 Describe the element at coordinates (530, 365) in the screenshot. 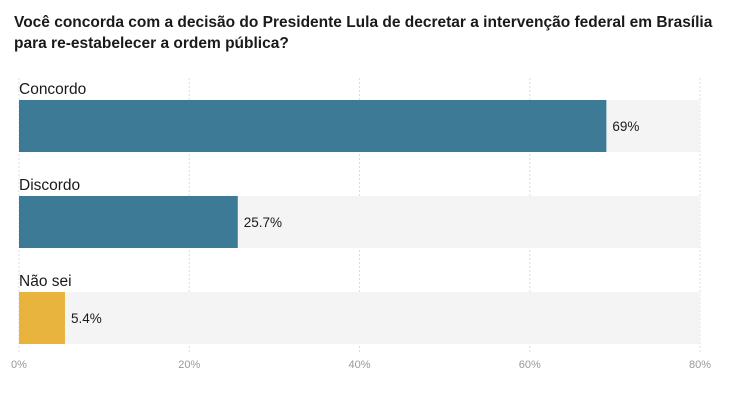

I see `x-tick-label: 60%` at that location.